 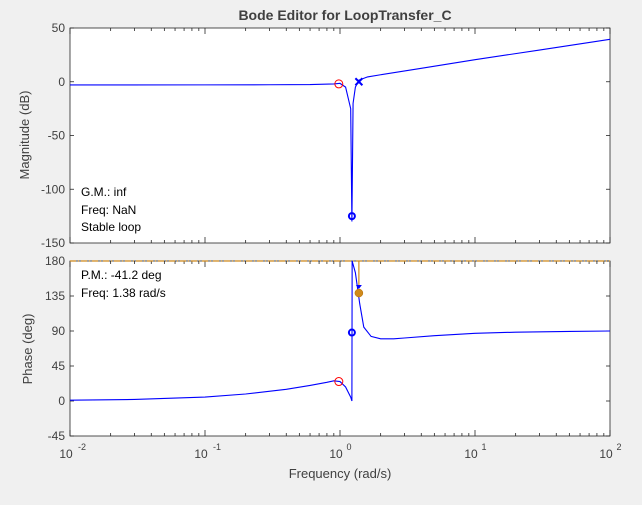 I want to click on phase-ylabel: Phase (deg), so click(x=27, y=349).